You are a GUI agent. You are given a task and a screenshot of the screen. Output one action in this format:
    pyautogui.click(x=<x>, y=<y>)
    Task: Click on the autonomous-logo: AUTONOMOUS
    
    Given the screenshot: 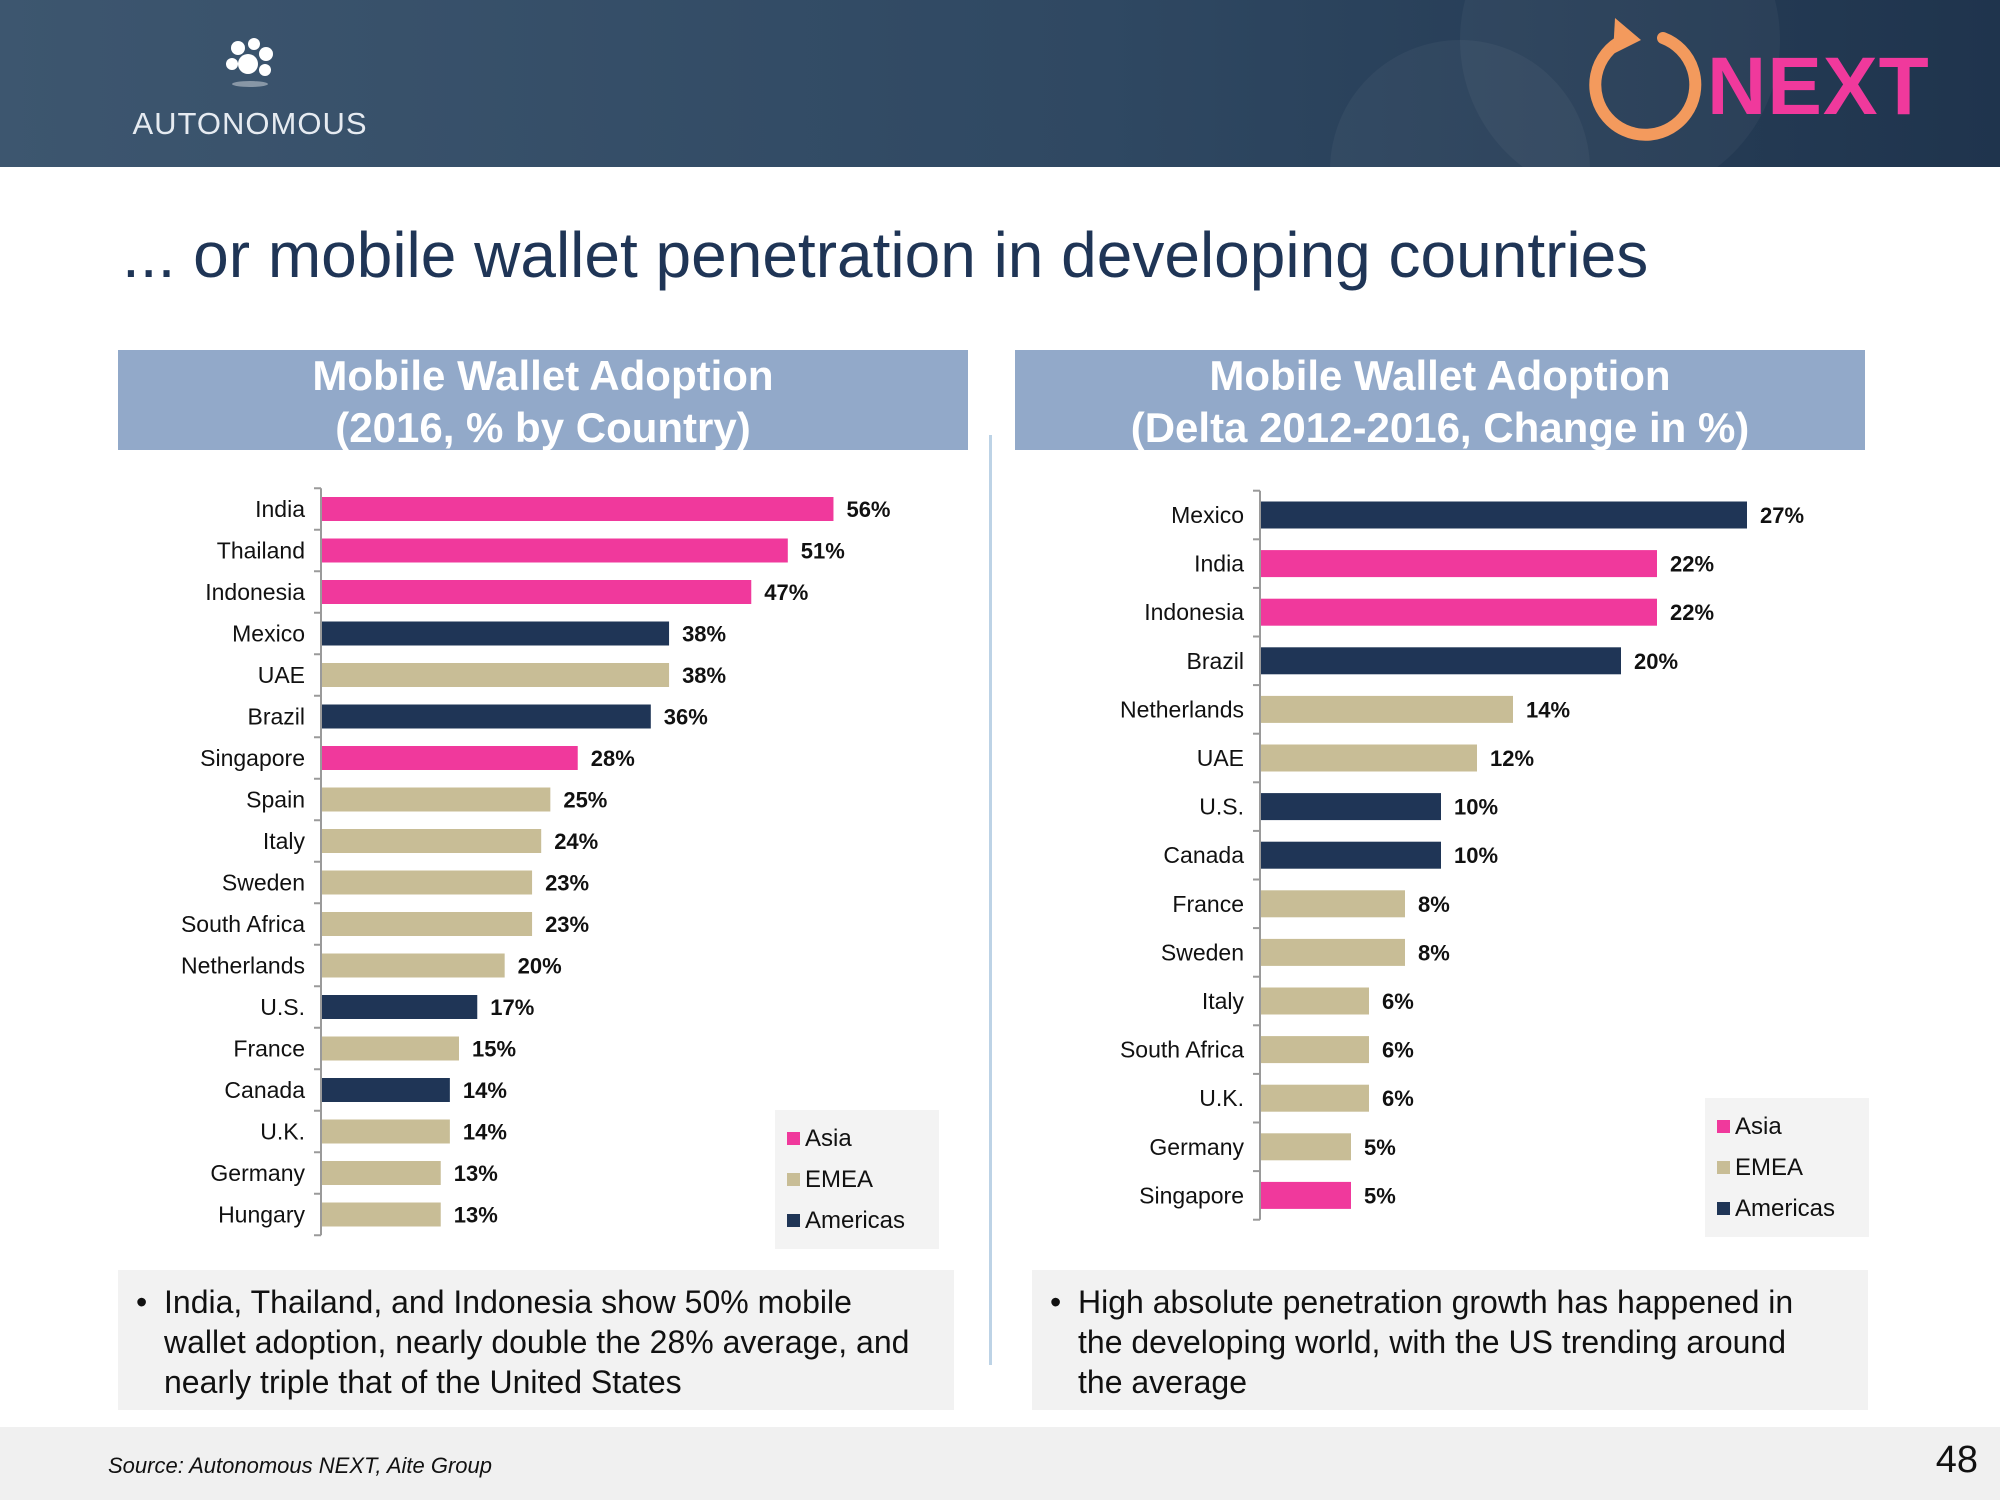 What is the action you would take?
    pyautogui.click(x=250, y=89)
    